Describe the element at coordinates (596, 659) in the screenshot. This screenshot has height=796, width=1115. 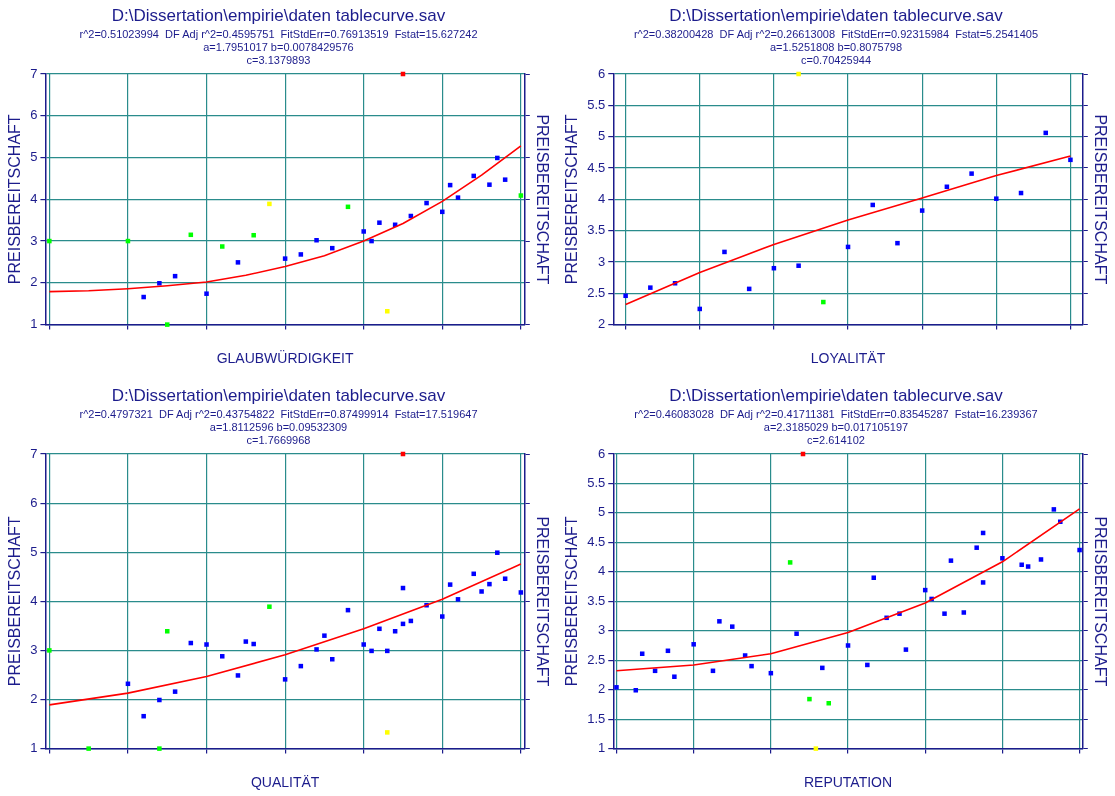
I see `y-tick-label: 2.5` at that location.